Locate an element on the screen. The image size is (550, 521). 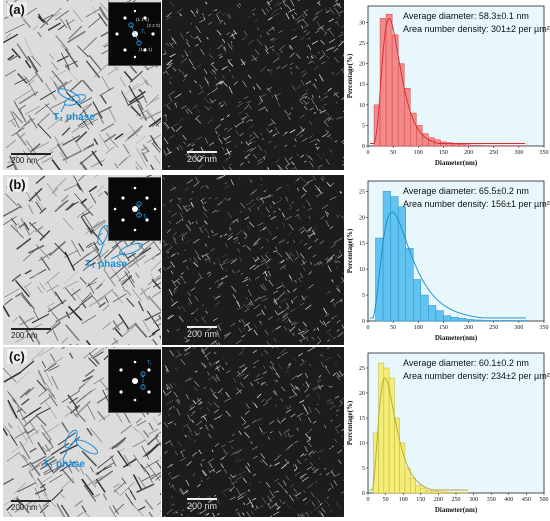
y-tick-label: 30 is located at coordinates (362, 23).